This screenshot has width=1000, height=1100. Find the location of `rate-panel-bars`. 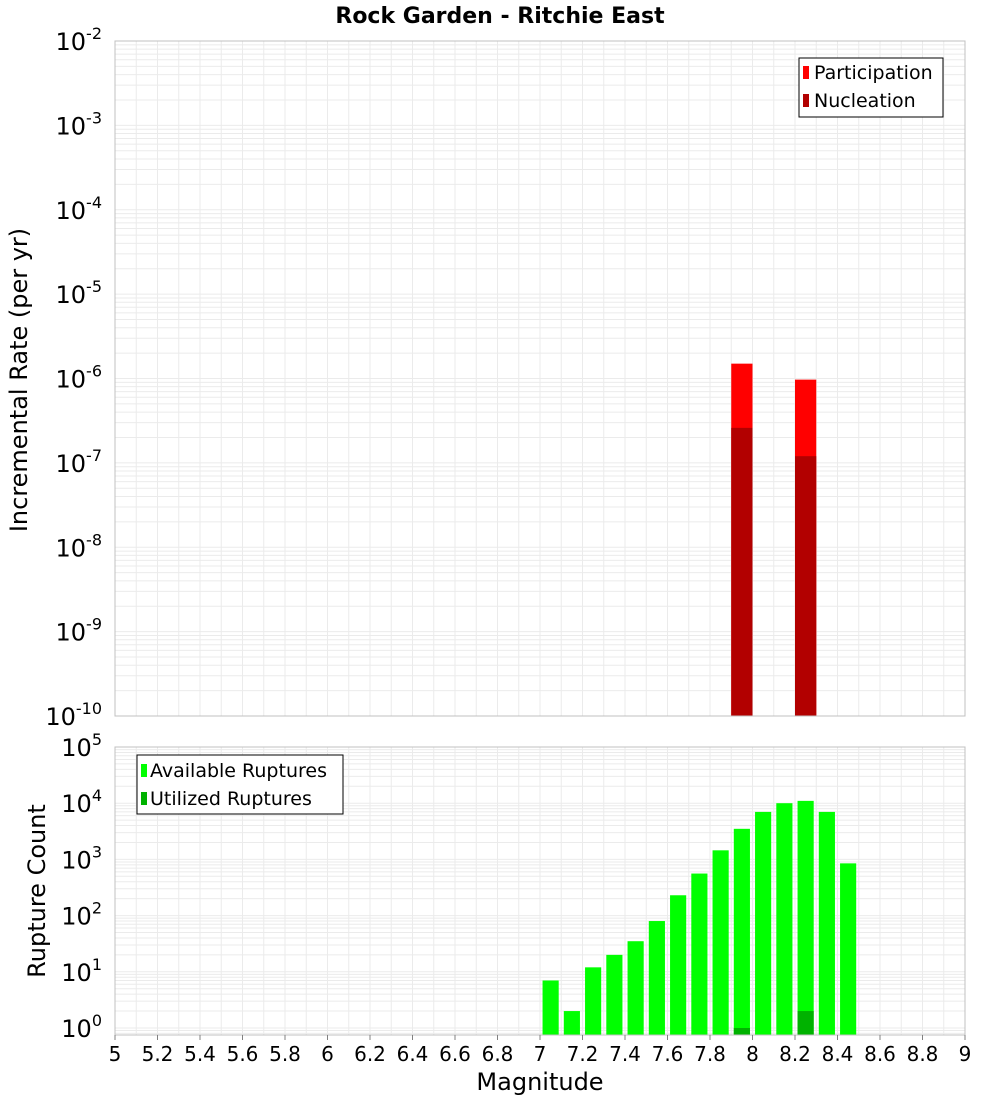

rate-panel-bars is located at coordinates (774, 539).